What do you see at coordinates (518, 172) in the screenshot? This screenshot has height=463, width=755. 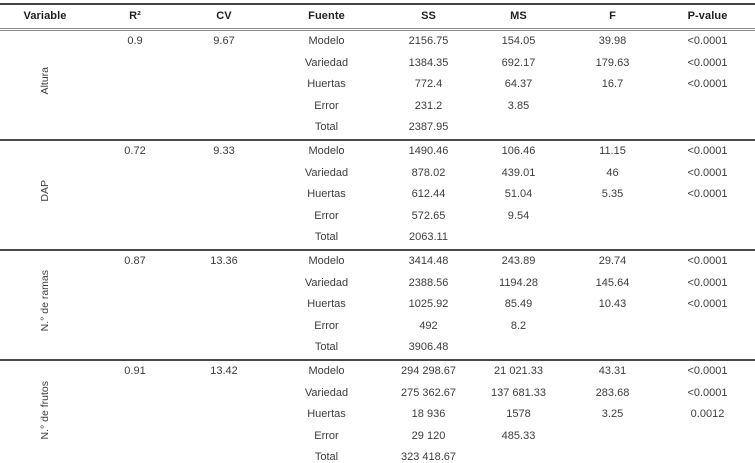 I see `cell-ms: 439.01` at bounding box center [518, 172].